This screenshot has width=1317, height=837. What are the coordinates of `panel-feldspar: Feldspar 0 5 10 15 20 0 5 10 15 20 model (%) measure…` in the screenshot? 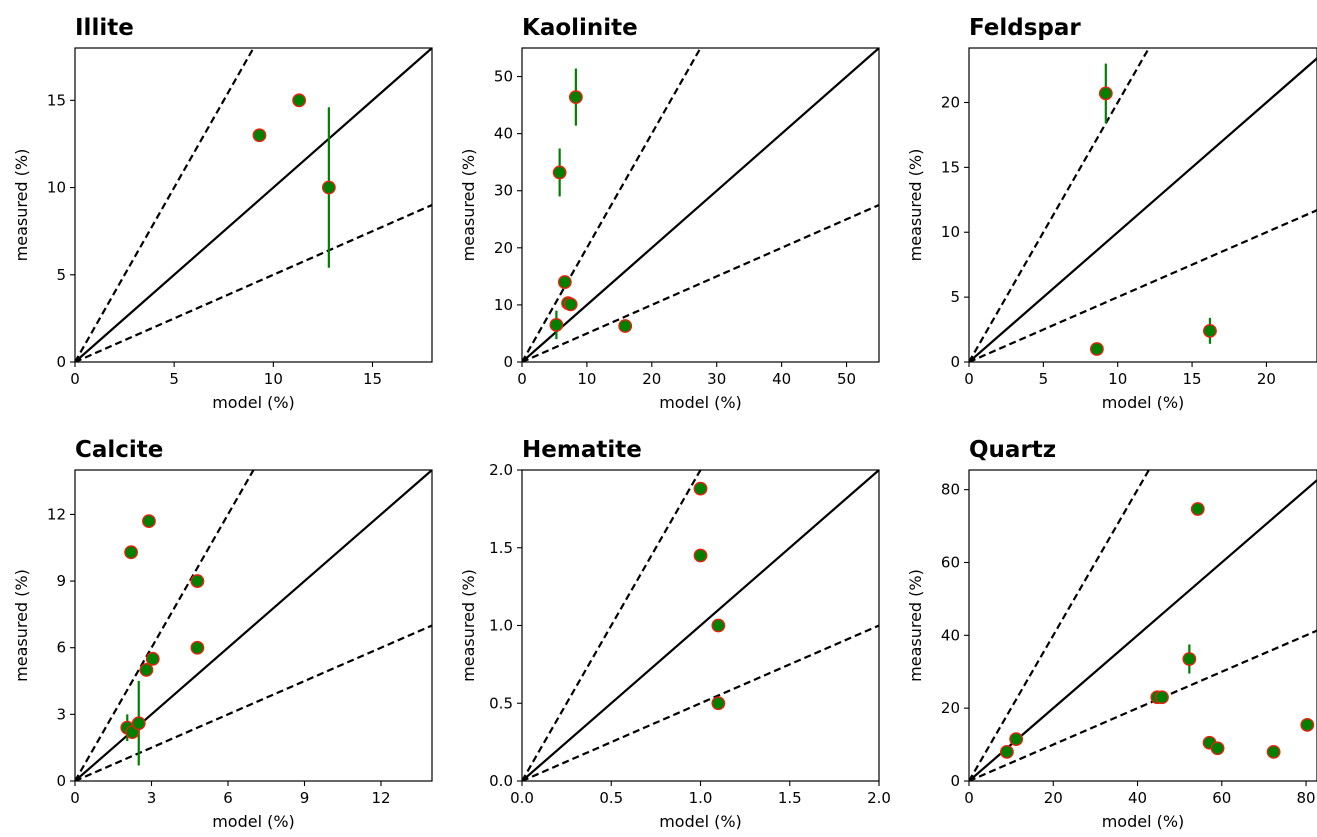 It's located at (1111, 213).